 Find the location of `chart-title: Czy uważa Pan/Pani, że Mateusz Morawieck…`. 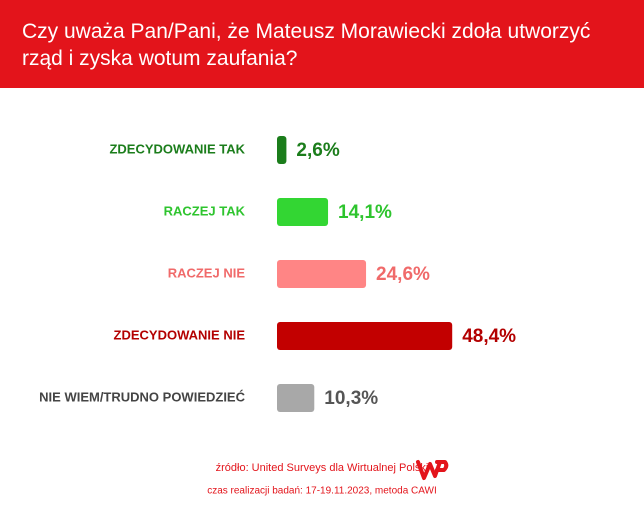

chart-title: Czy uważa Pan/Pani, że Mateusz Morawieck… is located at coordinates (306, 45).